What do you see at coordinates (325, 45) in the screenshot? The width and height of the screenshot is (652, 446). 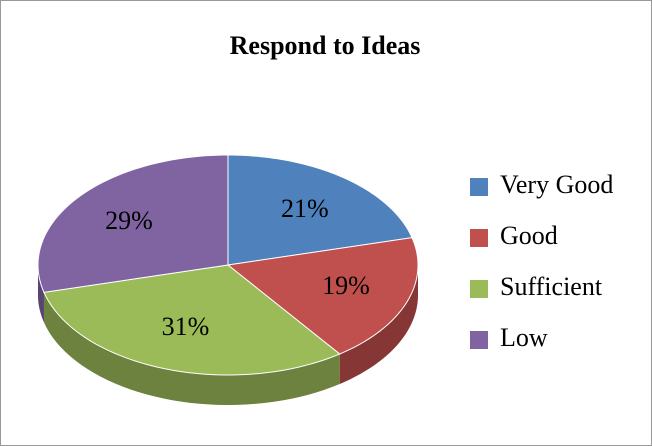 I see `chart-title: Respond to Ideas` at bounding box center [325, 45].